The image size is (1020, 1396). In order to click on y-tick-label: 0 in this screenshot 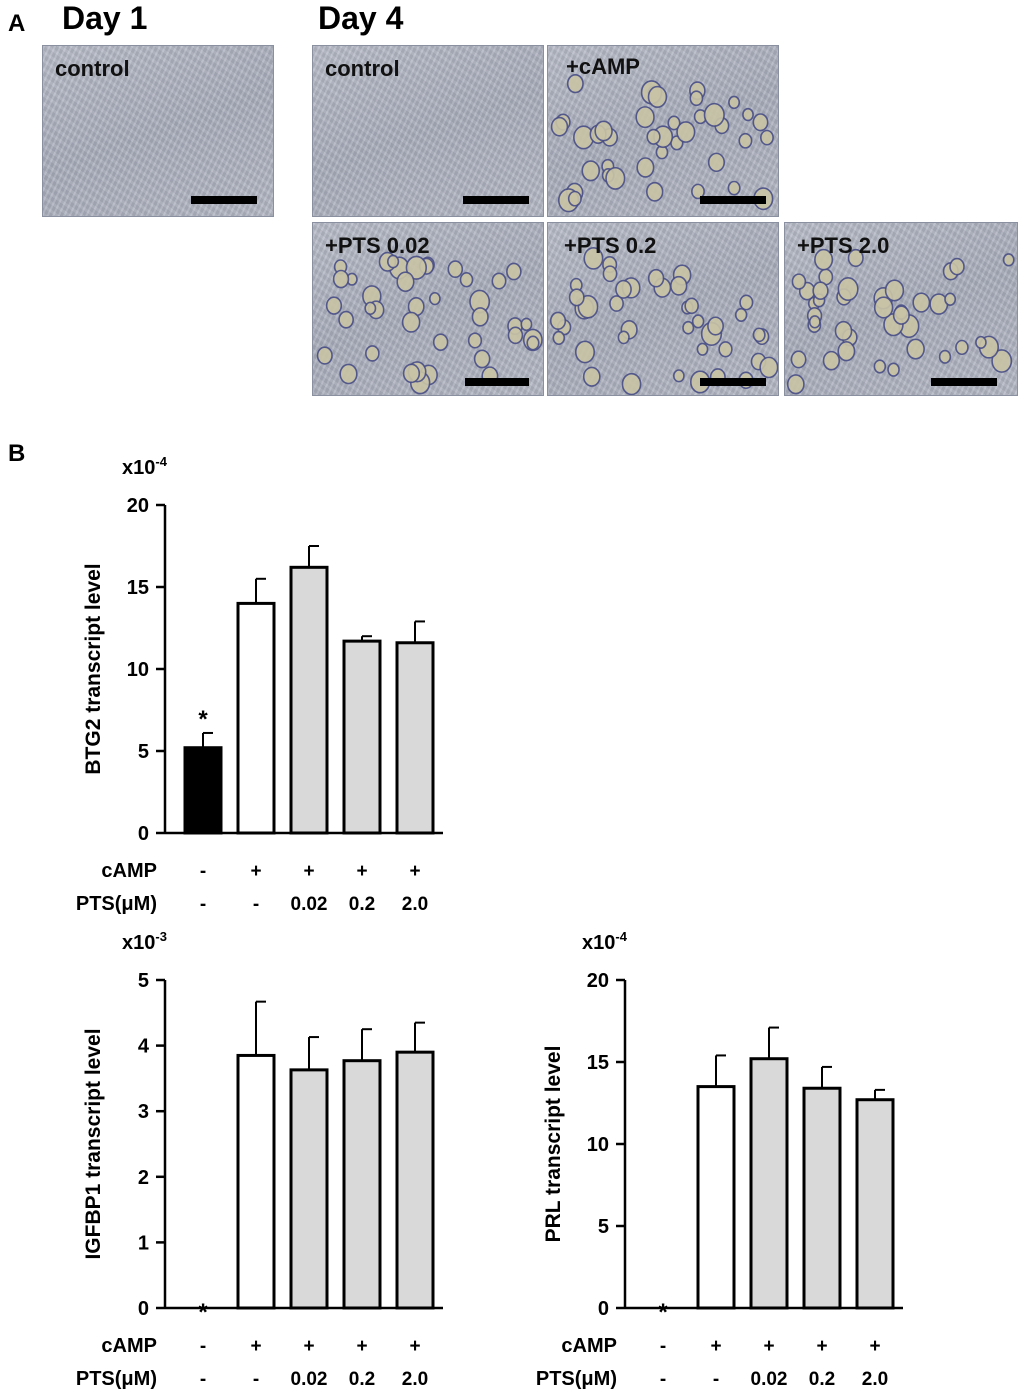, I will do `click(143, 1309)`.